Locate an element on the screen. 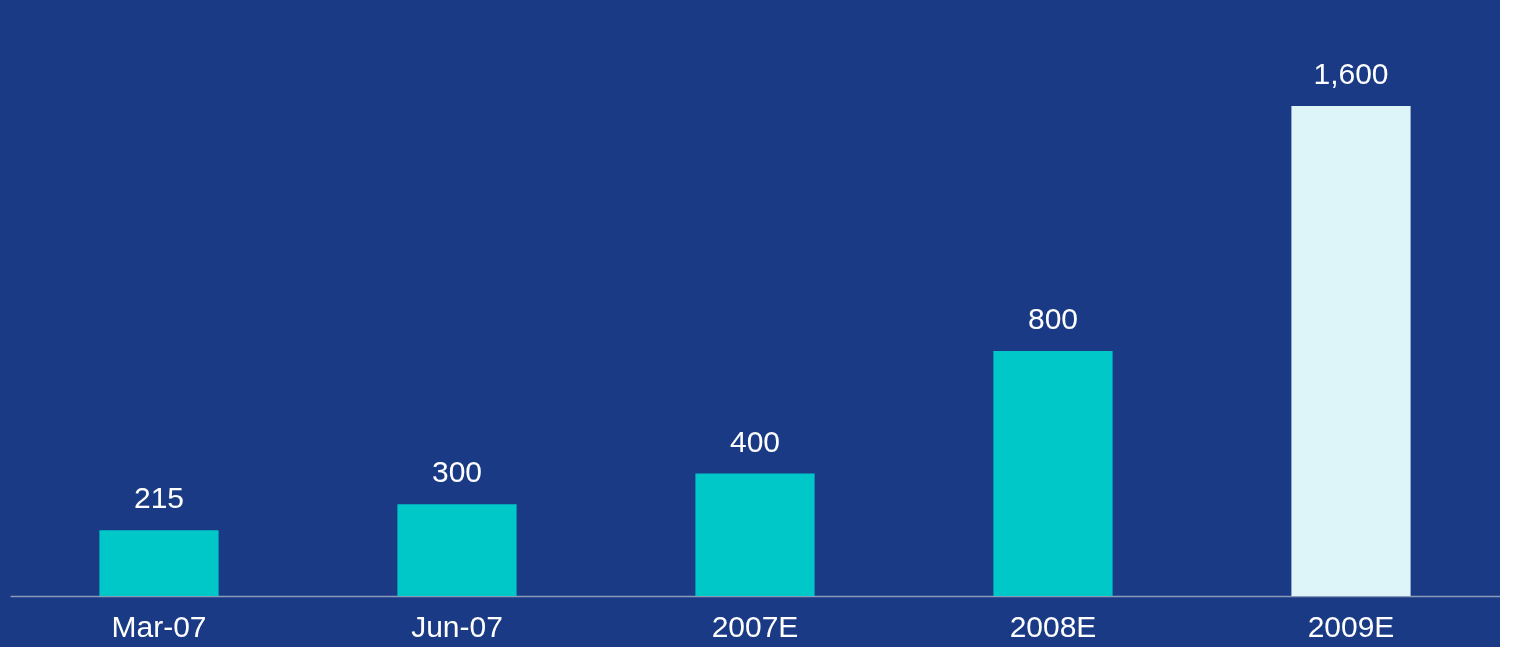  data-label: 215 is located at coordinates (159, 498).